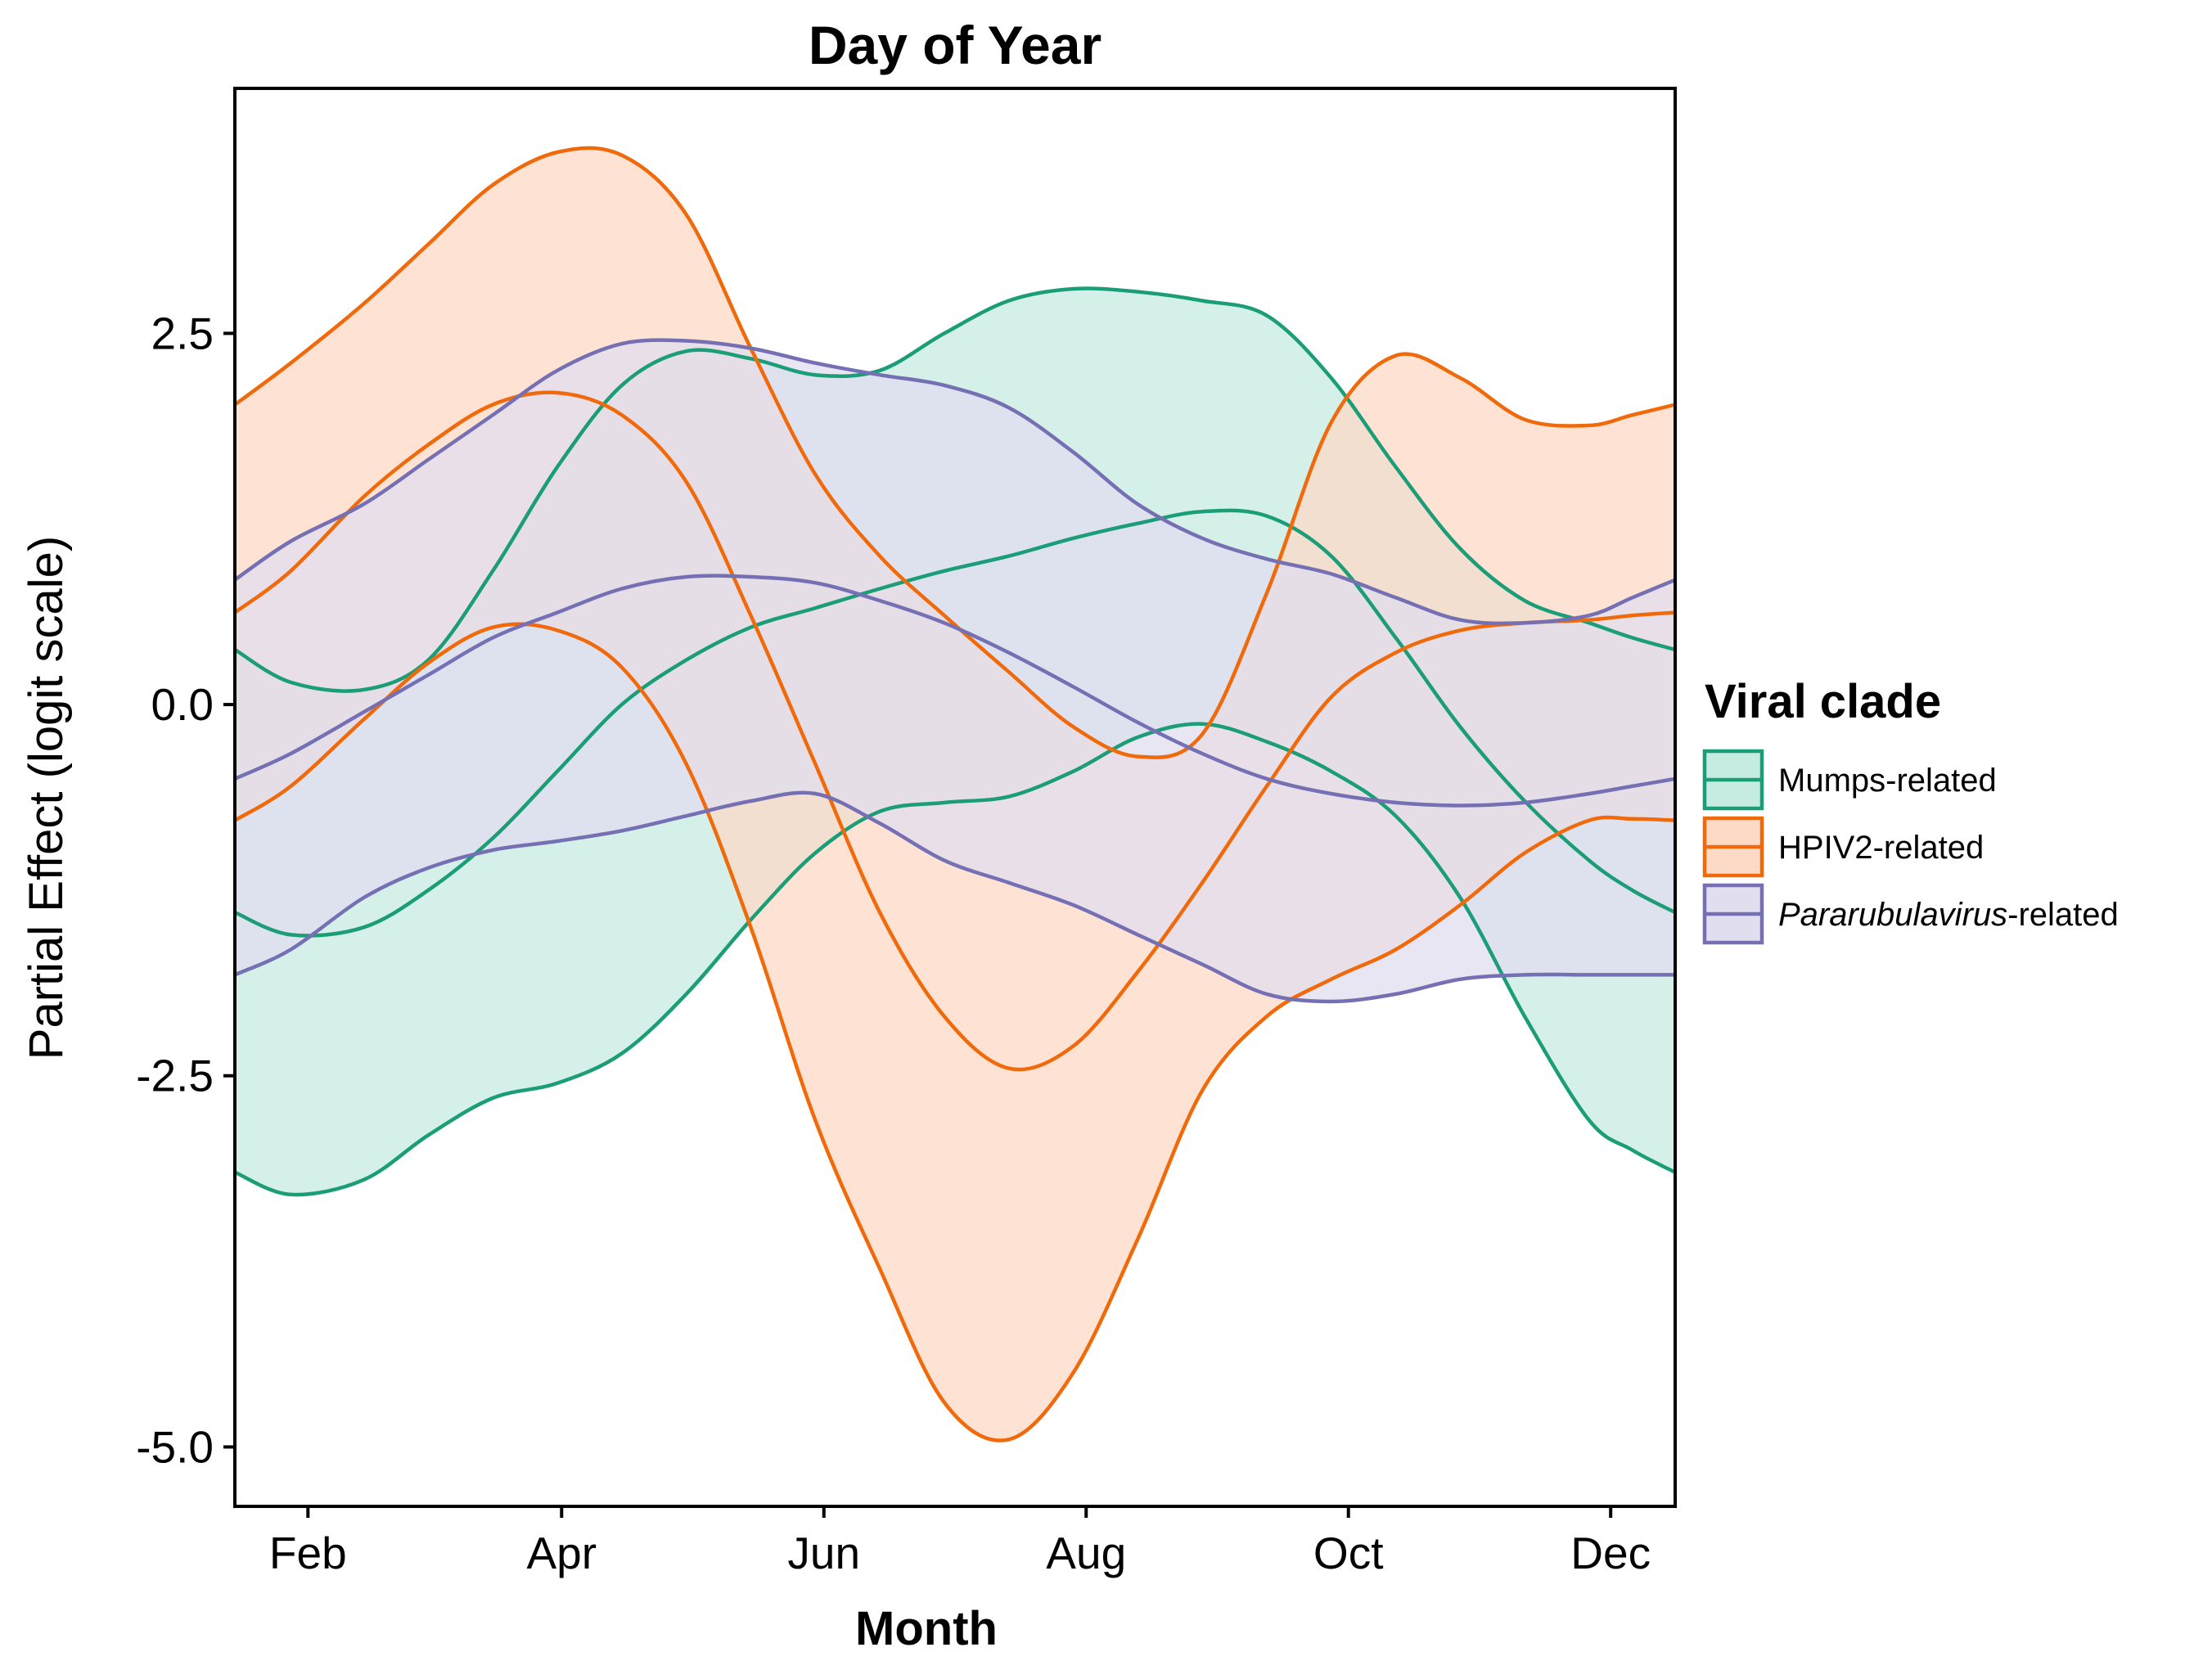  Describe the element at coordinates (1948, 915) in the screenshot. I see `legend-label-pararubulavirus-related: Pararubulavirus-related` at that location.